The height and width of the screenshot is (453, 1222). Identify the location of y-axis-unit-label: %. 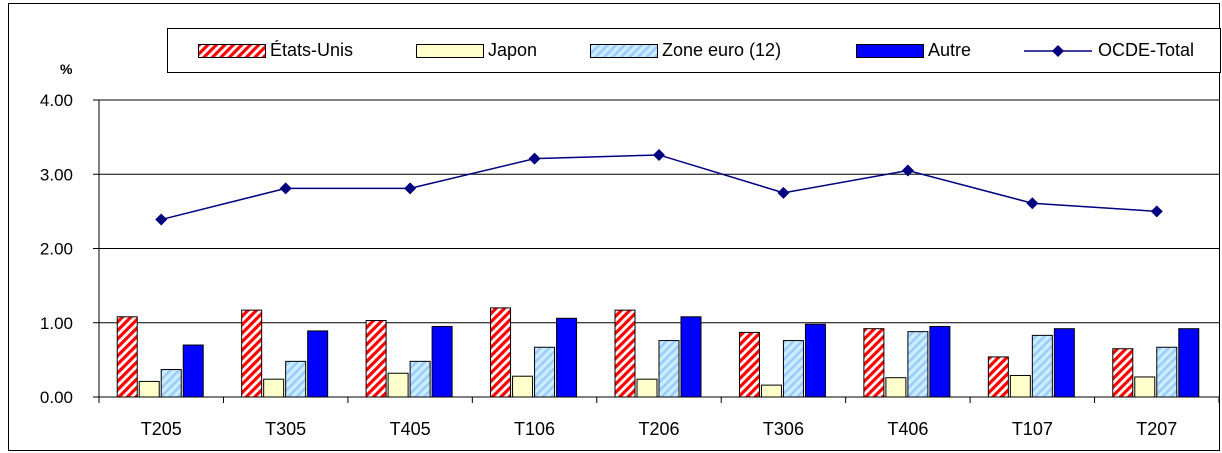
(66, 69).